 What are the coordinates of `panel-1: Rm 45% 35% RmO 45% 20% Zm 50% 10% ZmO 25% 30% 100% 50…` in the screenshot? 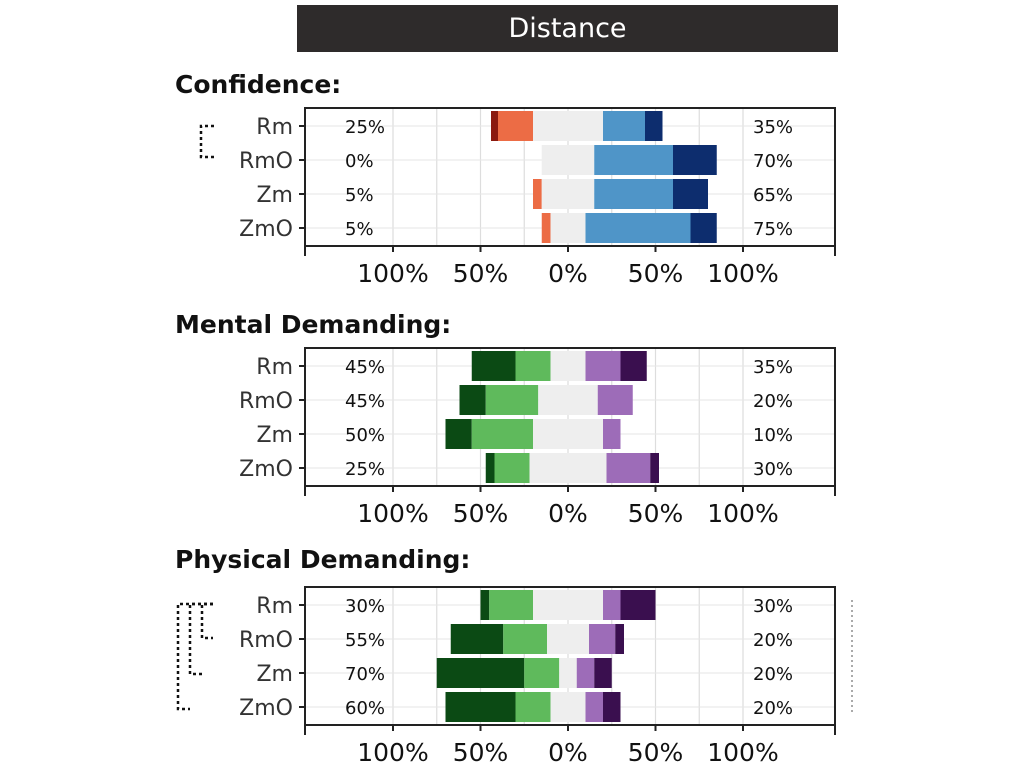 It's located at (537, 437).